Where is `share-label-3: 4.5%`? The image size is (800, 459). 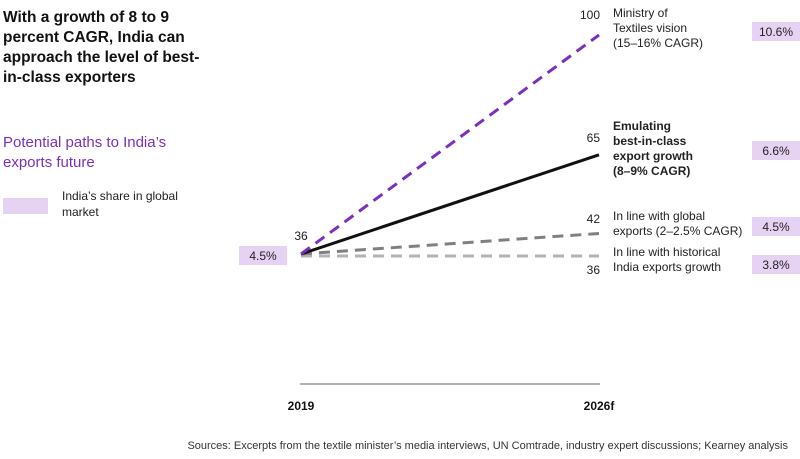 share-label-3: 4.5% is located at coordinates (776, 227).